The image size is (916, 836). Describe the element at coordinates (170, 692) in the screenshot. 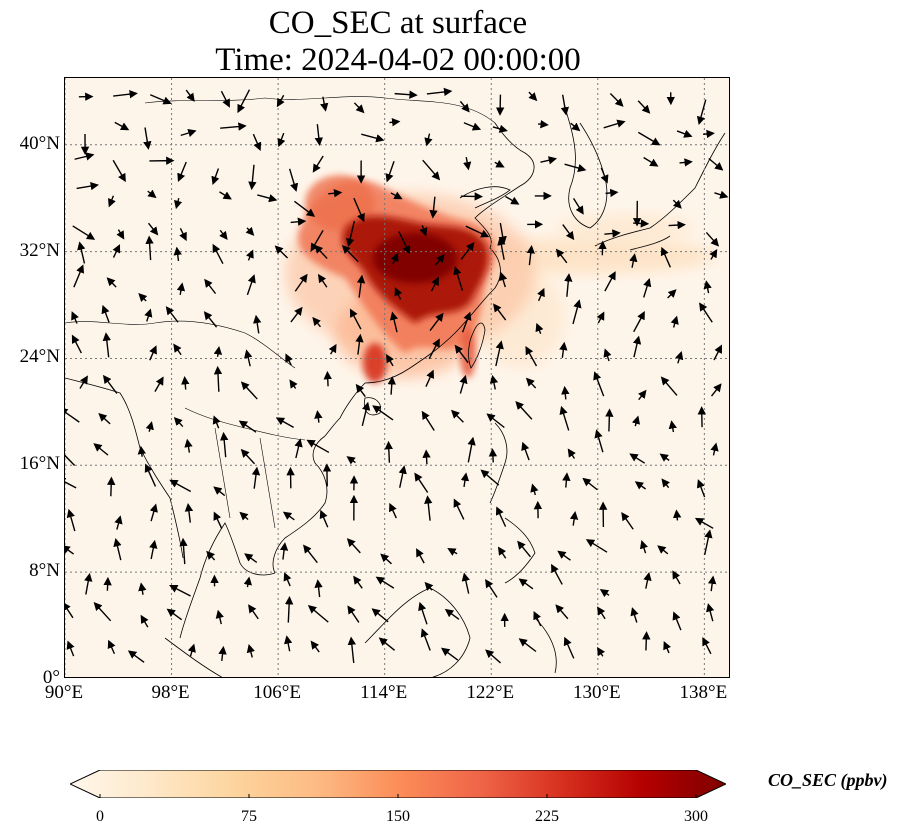

I see `lon-tick-label: 98°E` at that location.